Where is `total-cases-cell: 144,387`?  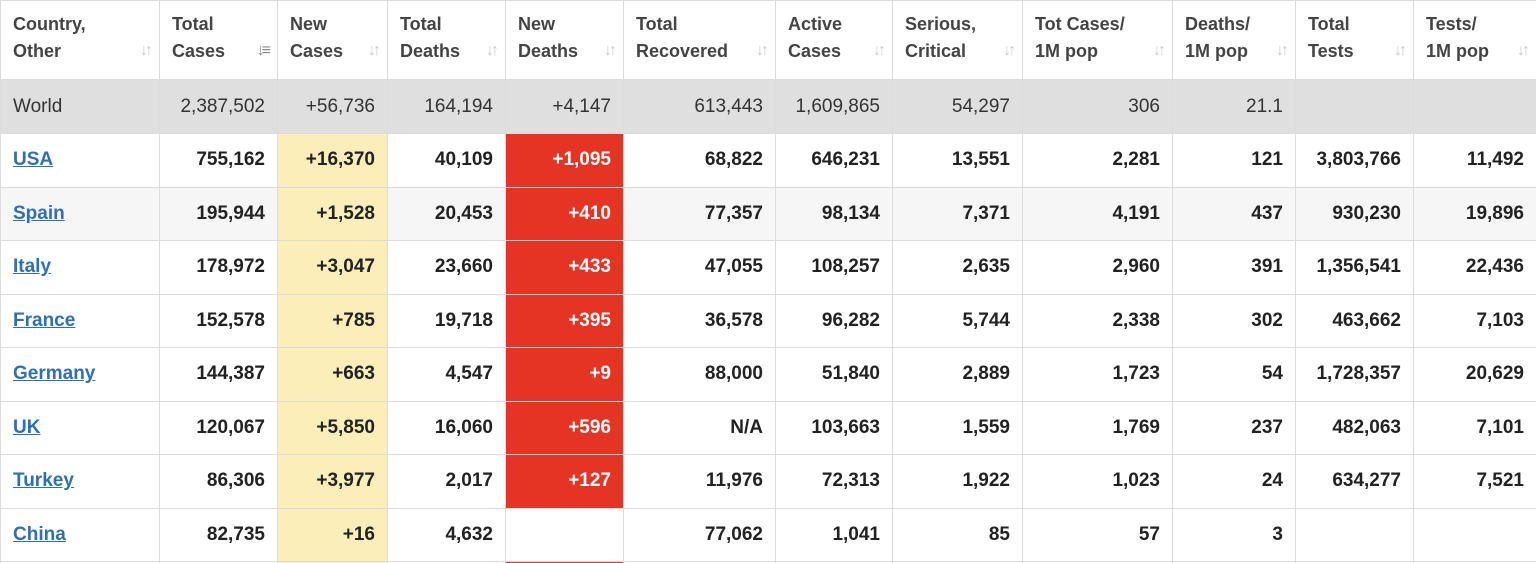
total-cases-cell: 144,387 is located at coordinates (218, 374).